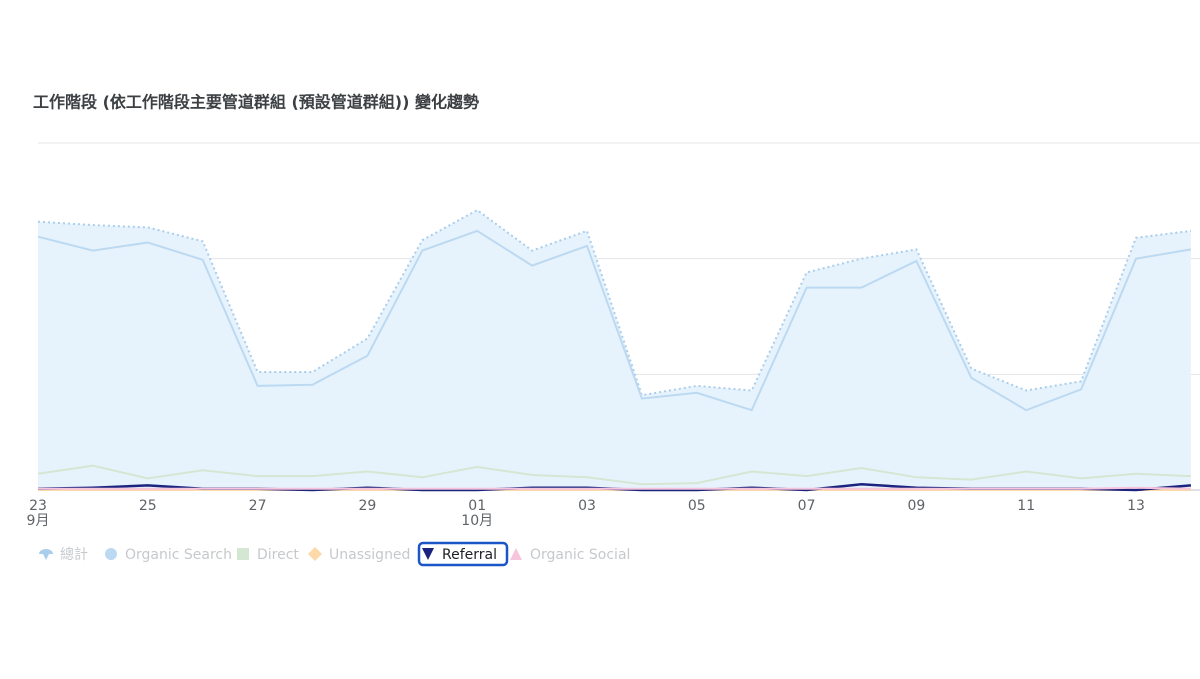  I want to click on x-month-label: 9月, so click(38, 521).